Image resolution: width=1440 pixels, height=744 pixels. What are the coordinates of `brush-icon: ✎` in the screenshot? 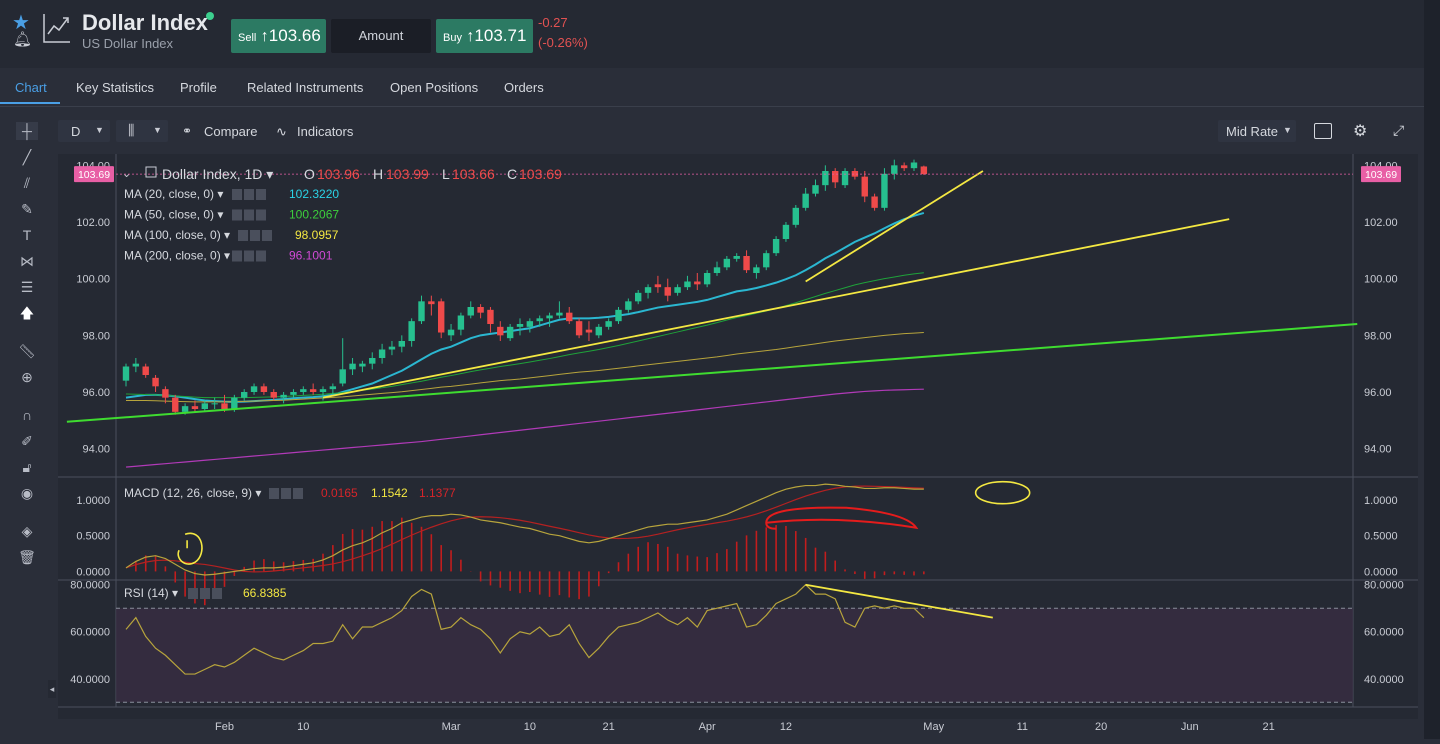 It's located at (27, 209).